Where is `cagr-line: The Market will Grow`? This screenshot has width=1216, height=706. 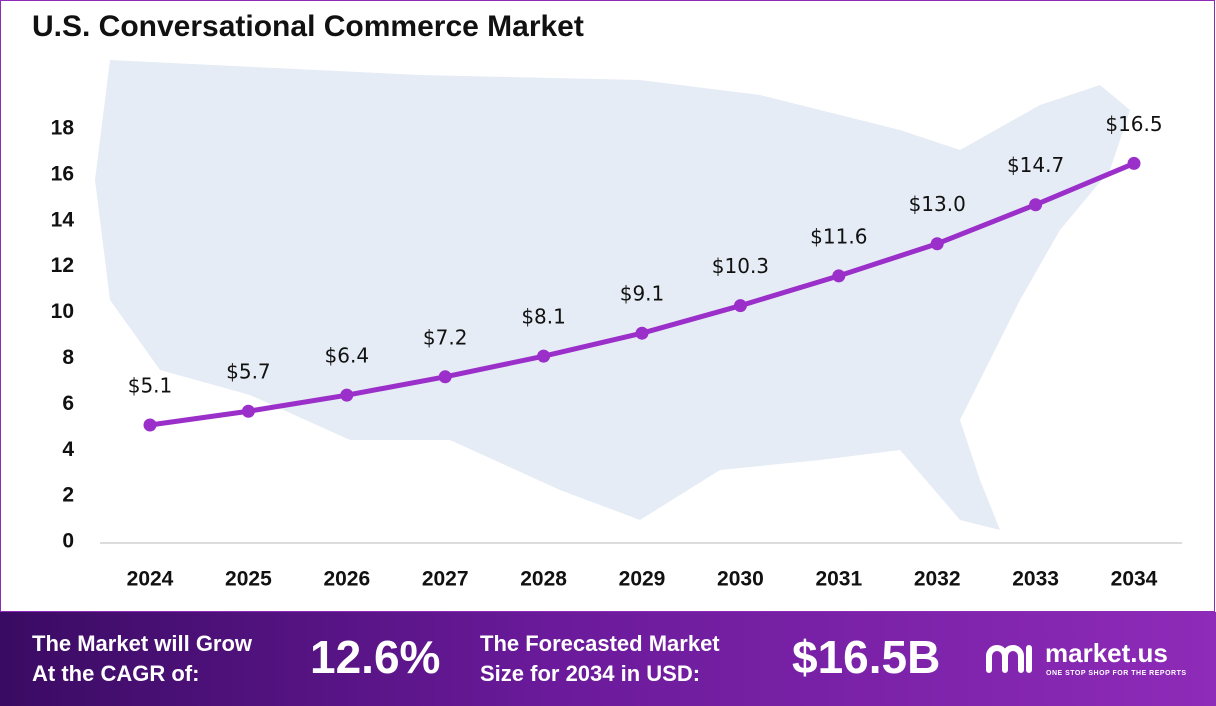
cagr-line: The Market will Grow is located at coordinates (142, 643).